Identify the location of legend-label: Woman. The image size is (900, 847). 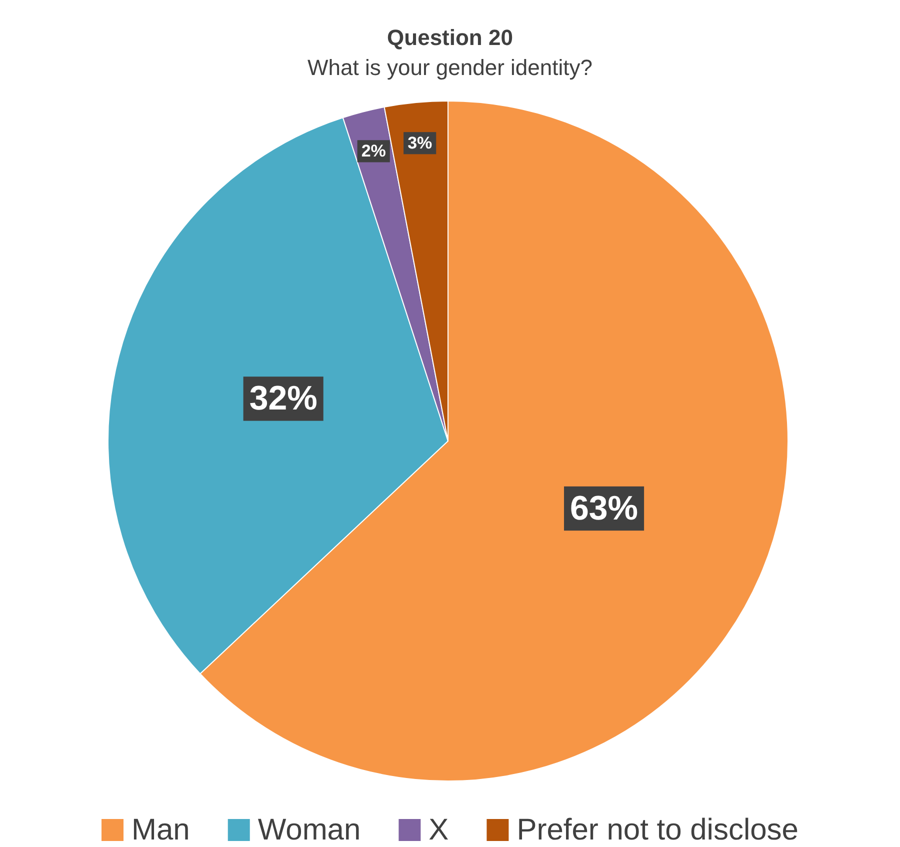
(309, 830).